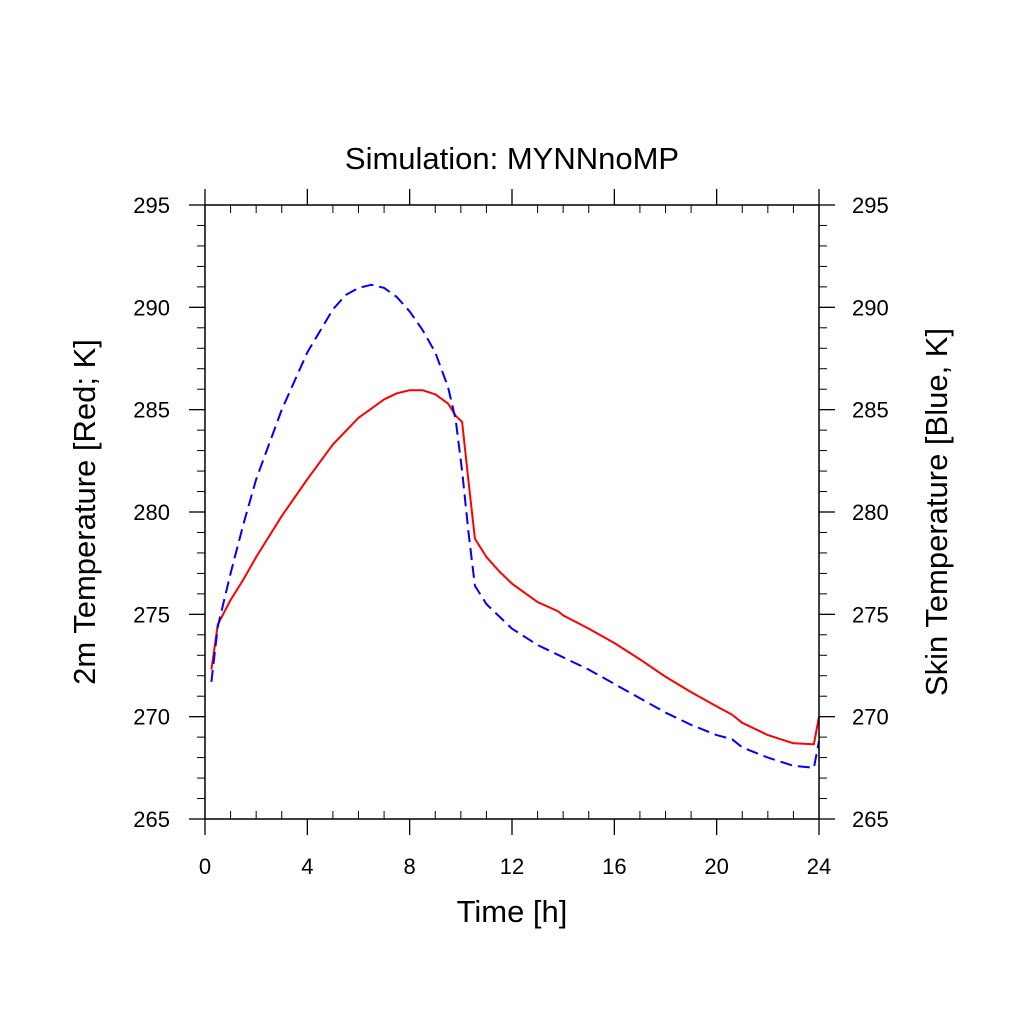  Describe the element at coordinates (716, 866) in the screenshot. I see `x-tick-label: 20` at that location.